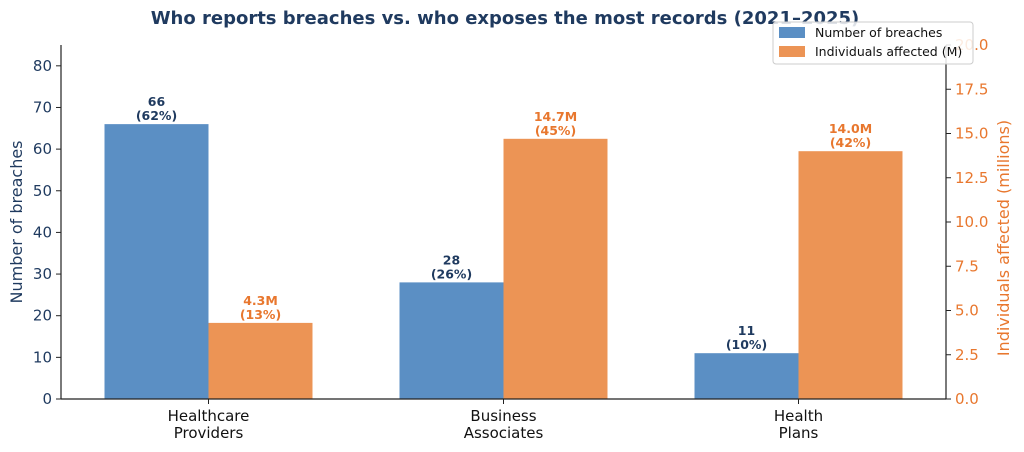 The image size is (1024, 452). I want to click on bar-breaches-business-associates, so click(451, 340).